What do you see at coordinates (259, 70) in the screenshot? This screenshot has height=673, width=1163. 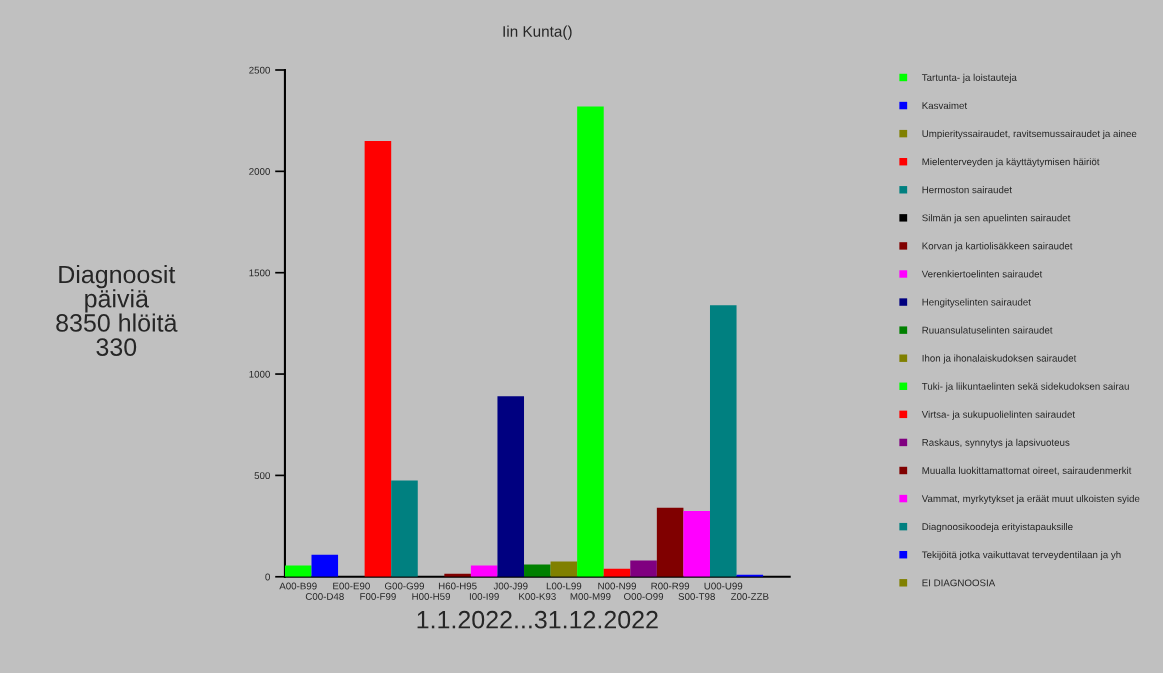 I see `y-tick-label: 2500` at bounding box center [259, 70].